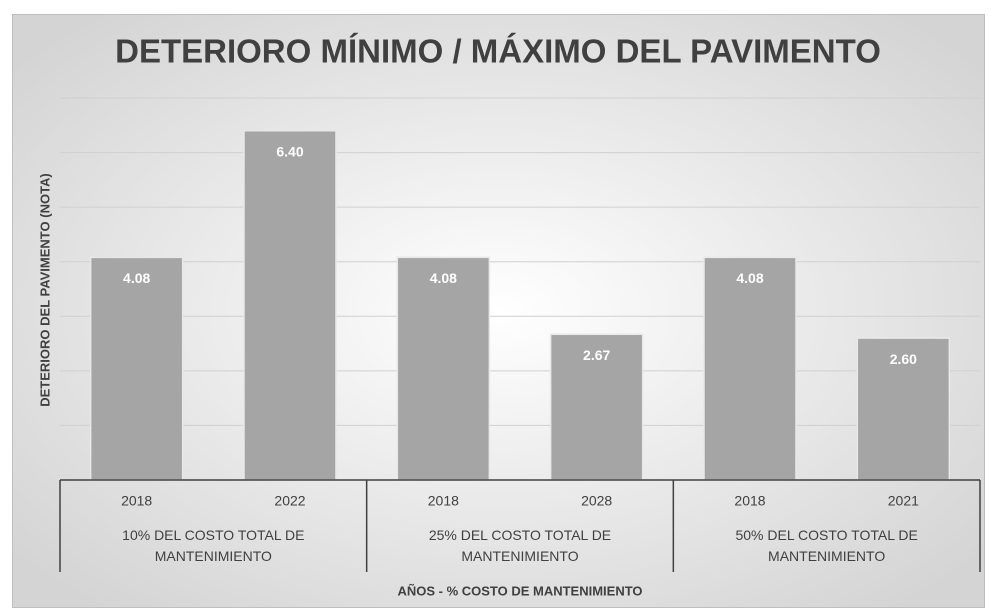 This screenshot has width=991, height=614. I want to click on chart-title: DETERIORO MÍNIMO / MÁXIMO DEL PAVIMENTO, so click(498, 51).